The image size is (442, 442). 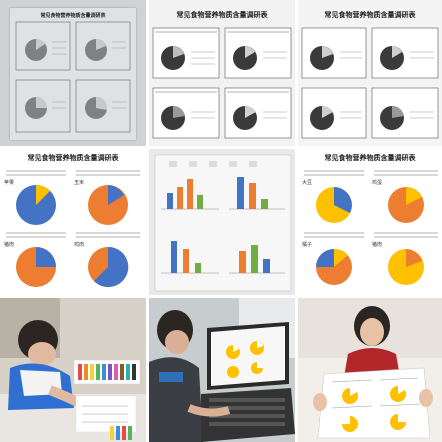 I want to click on marker-set, so click(x=107, y=372).